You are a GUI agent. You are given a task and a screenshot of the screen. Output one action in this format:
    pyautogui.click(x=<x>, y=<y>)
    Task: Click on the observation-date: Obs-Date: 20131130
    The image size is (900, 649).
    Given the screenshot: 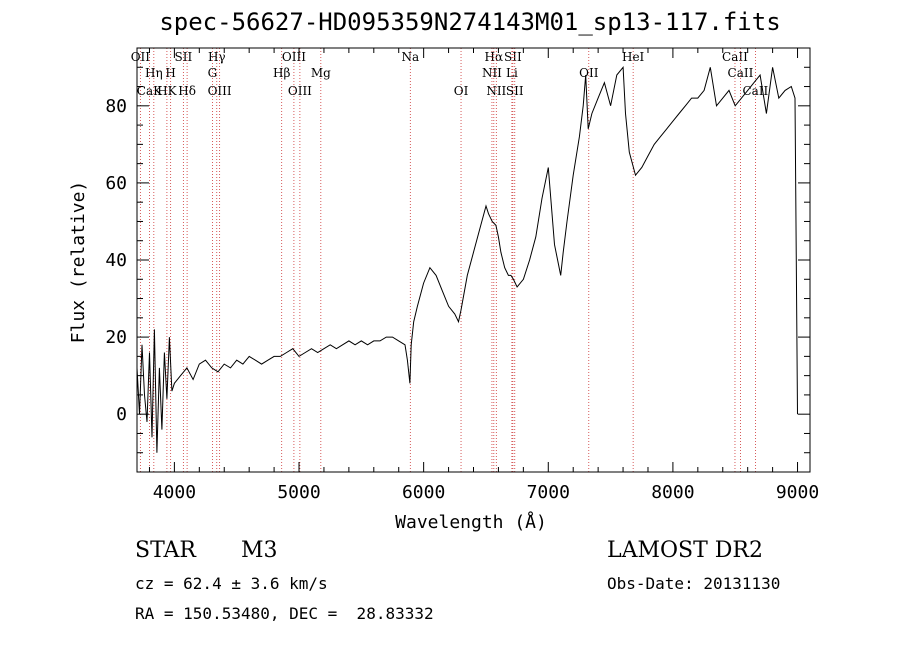 What is the action you would take?
    pyautogui.click(x=694, y=583)
    